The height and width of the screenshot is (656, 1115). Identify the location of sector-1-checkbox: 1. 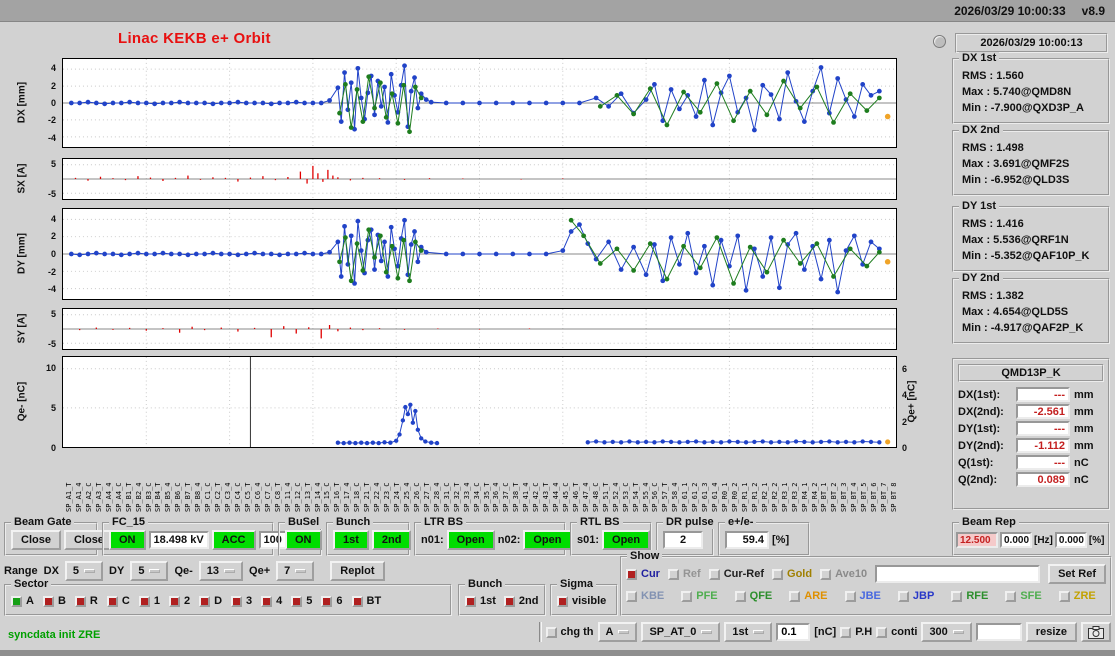
(149, 601).